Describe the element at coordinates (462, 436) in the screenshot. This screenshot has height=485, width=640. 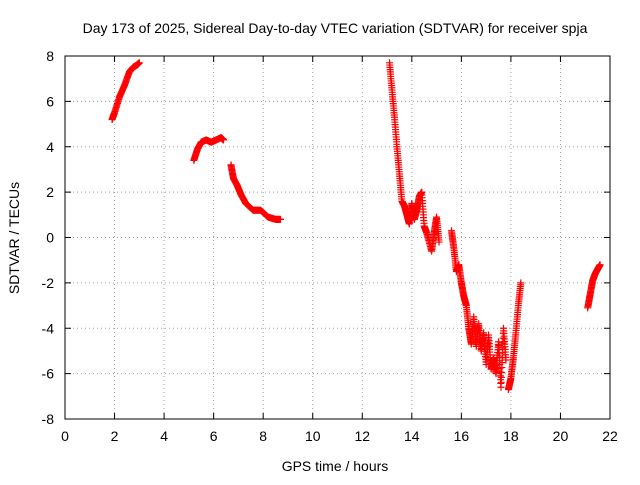
I see `x-tick-label: 16` at that location.